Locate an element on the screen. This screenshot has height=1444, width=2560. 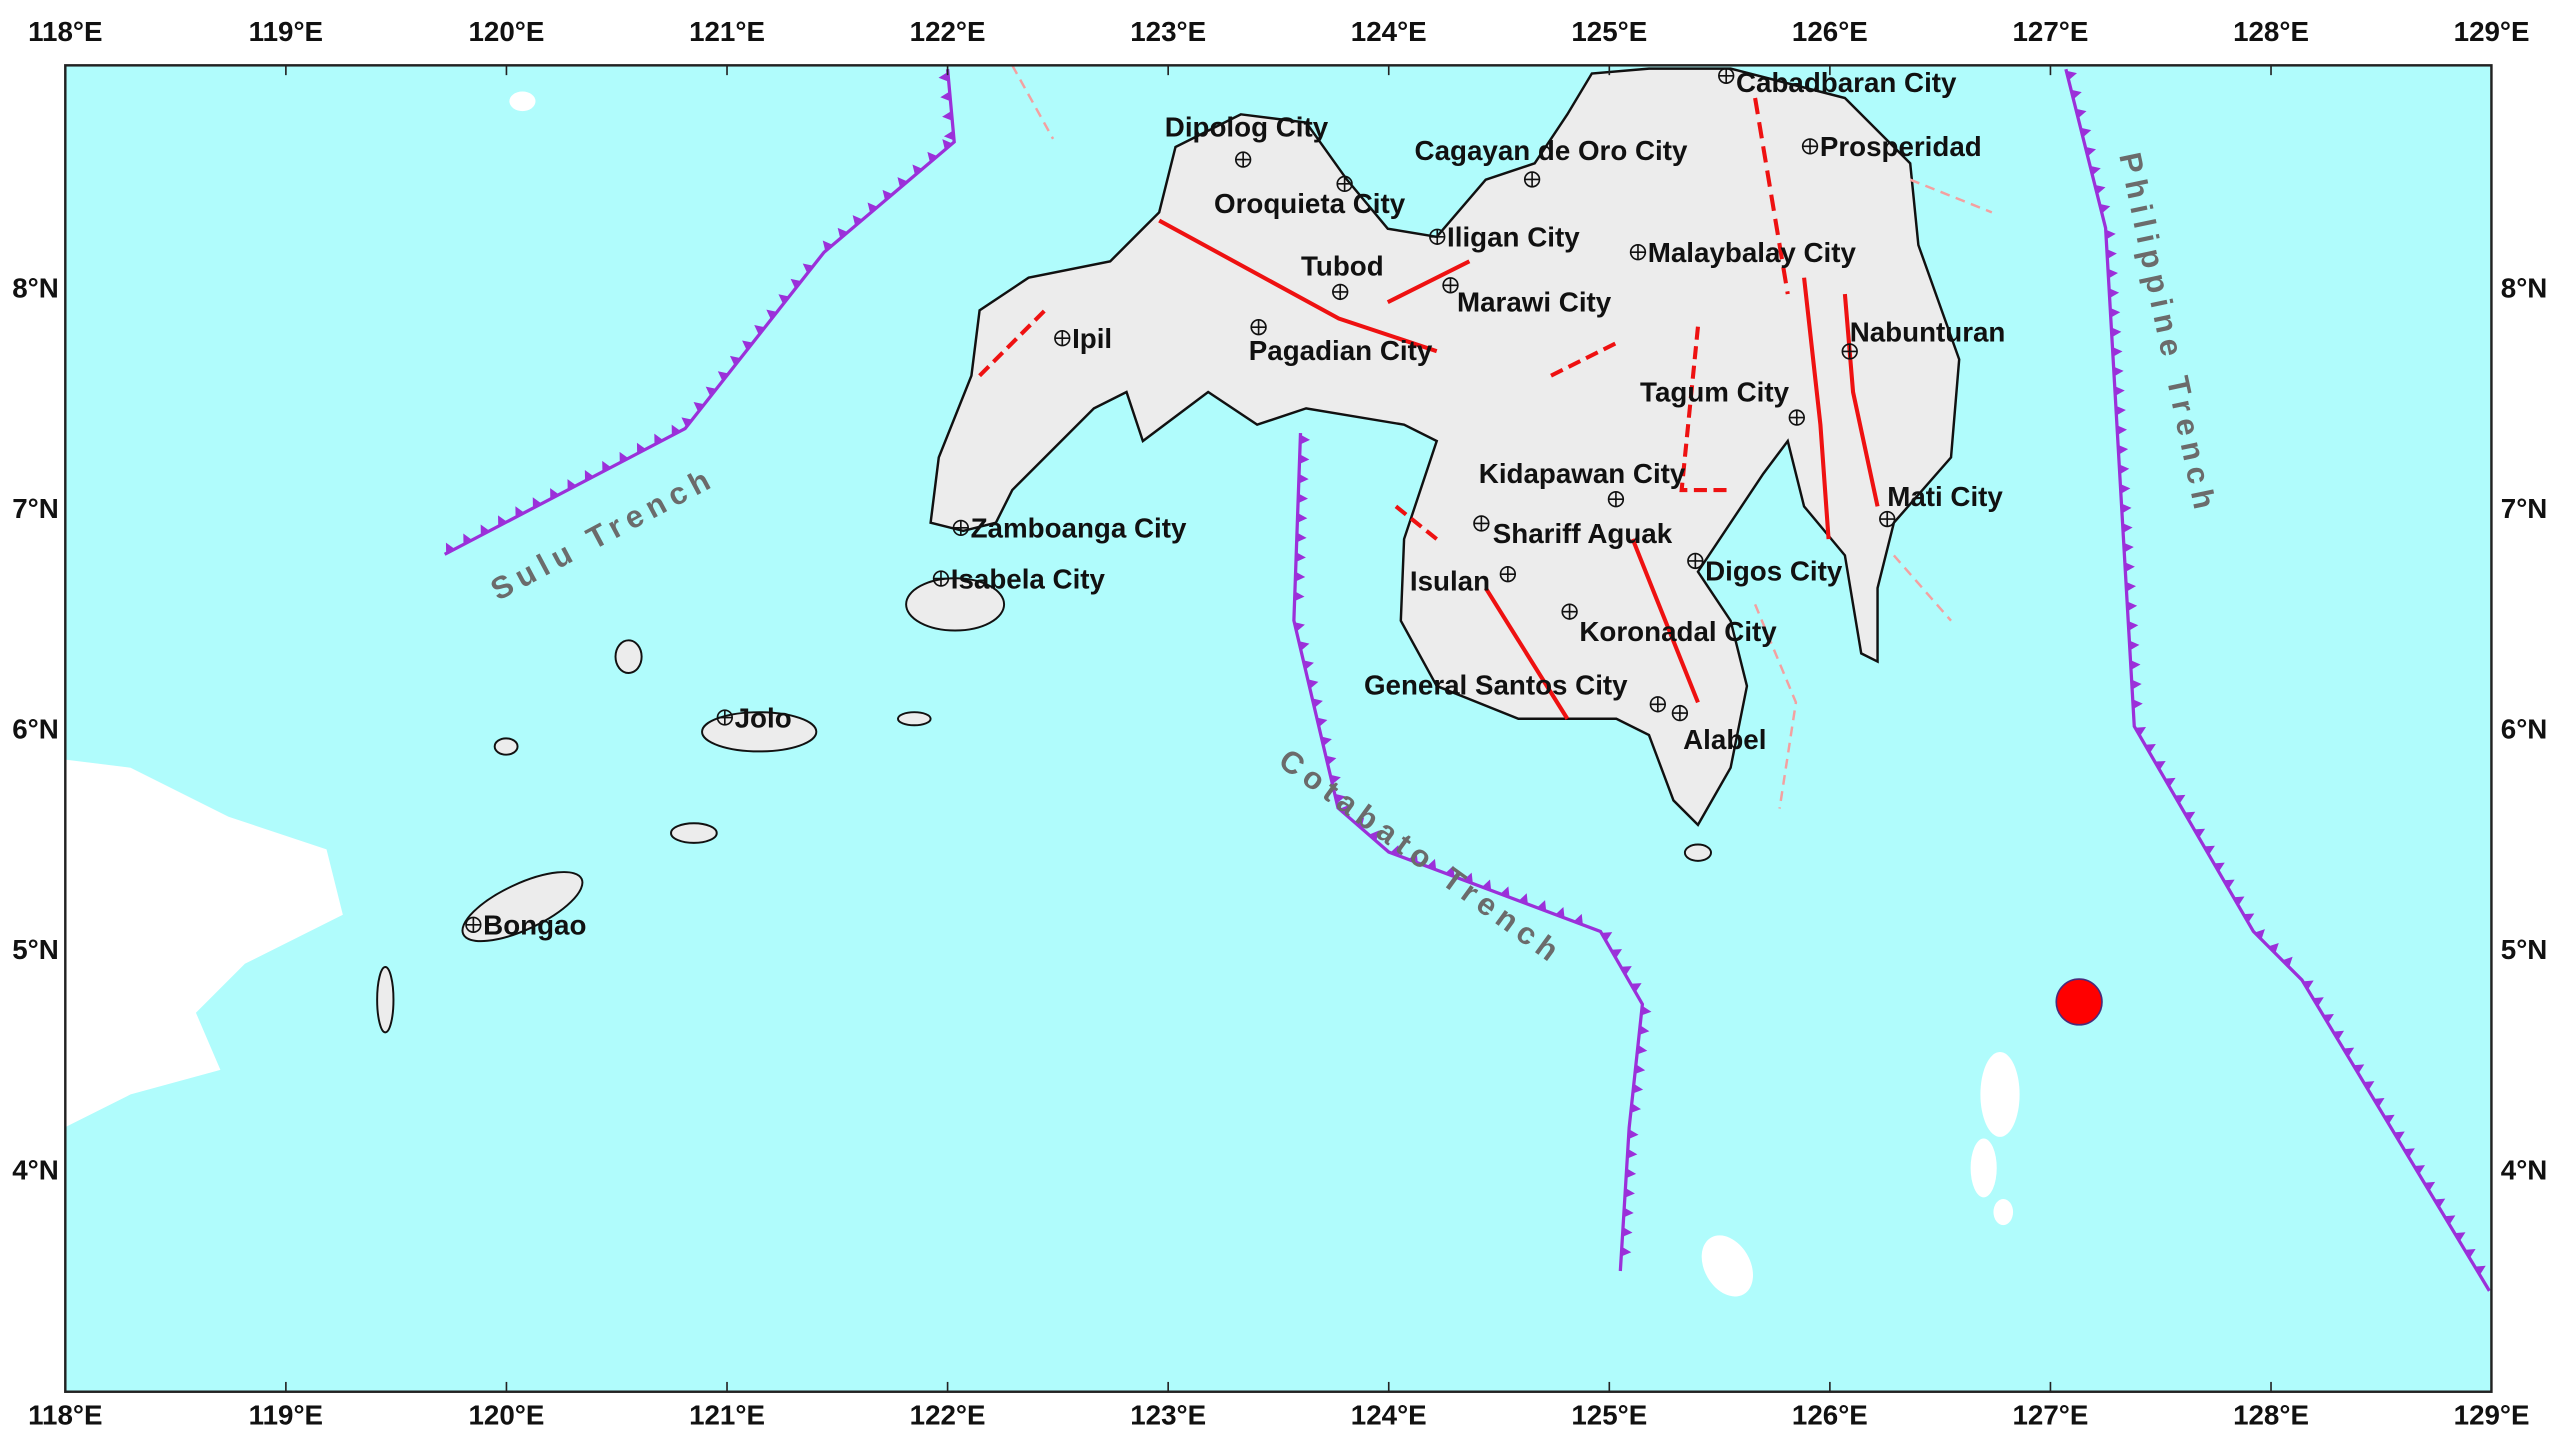
city-label: Oroquieta City is located at coordinates (1310, 203).